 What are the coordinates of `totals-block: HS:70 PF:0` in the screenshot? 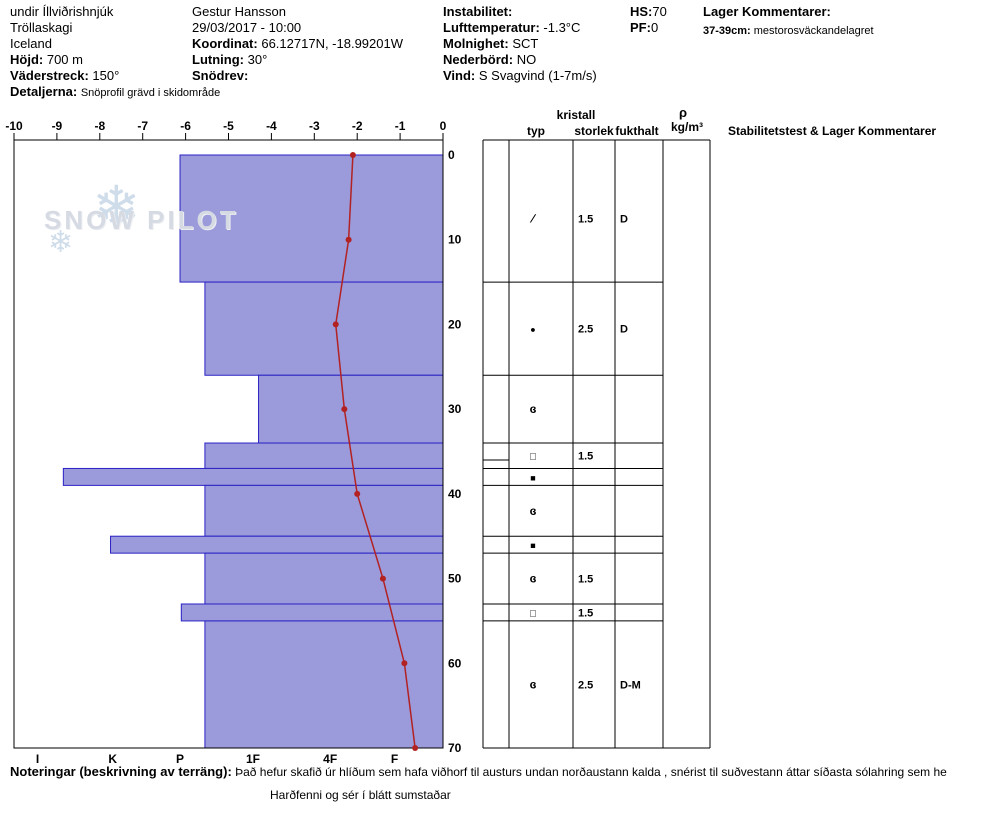 It's located at (648, 20).